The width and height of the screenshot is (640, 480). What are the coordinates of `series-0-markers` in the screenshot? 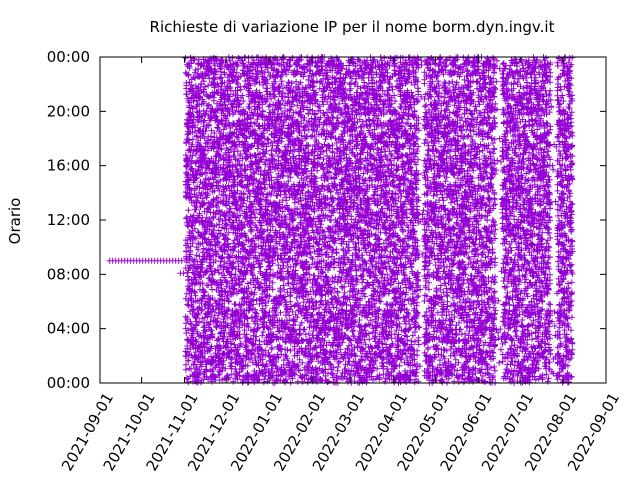 It's located at (145, 260).